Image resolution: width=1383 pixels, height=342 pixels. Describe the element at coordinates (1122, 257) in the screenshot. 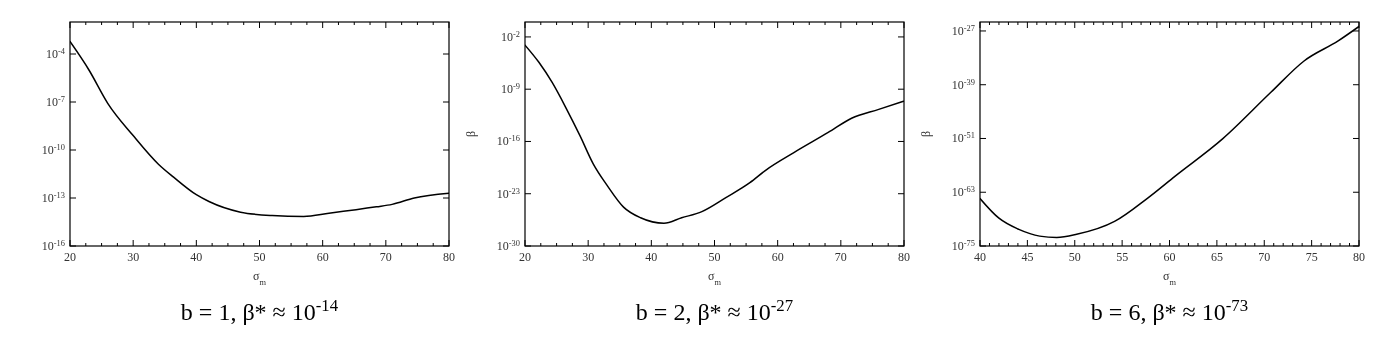

I see `x-tick-label: 55` at that location.